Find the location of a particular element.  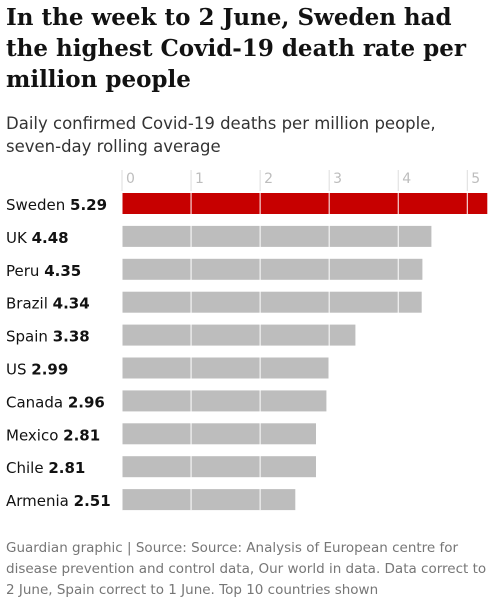

x-tick-label: 3 is located at coordinates (337, 179).